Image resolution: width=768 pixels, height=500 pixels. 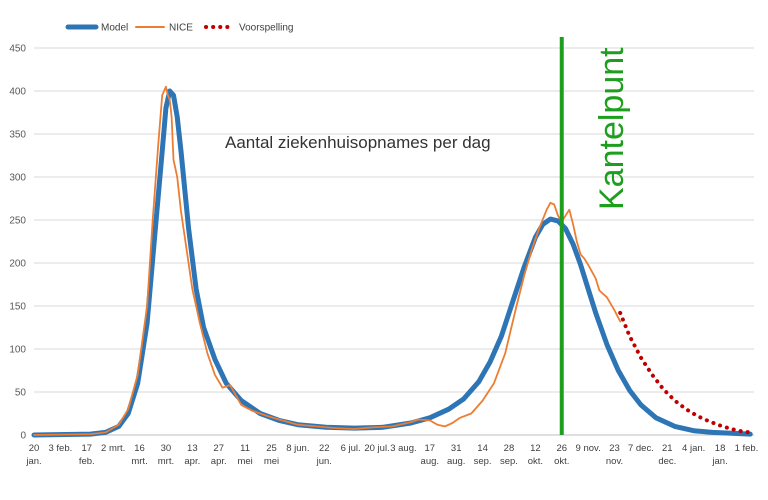 What do you see at coordinates (166, 448) in the screenshot?
I see `x-tick-label: 30` at bounding box center [166, 448].